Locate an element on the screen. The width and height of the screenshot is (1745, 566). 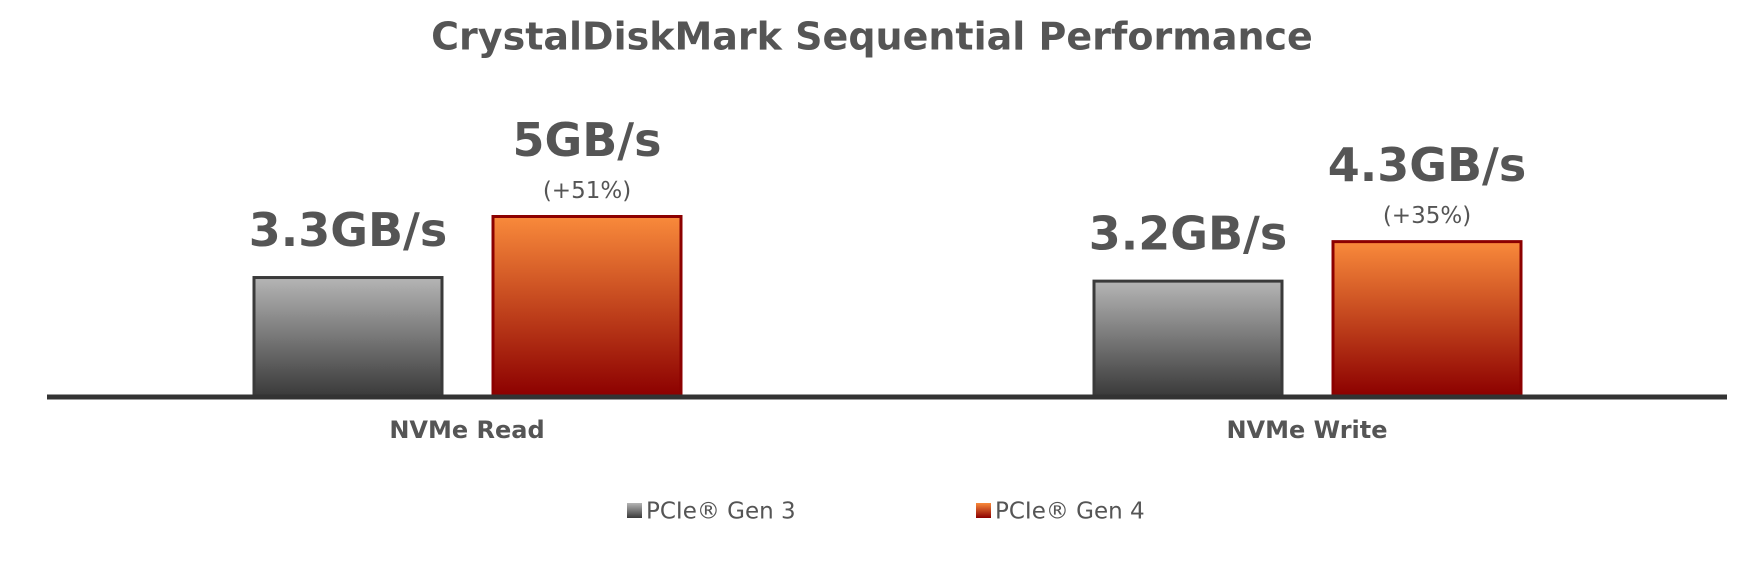
annotation: (+35%) is located at coordinates (1427, 216).